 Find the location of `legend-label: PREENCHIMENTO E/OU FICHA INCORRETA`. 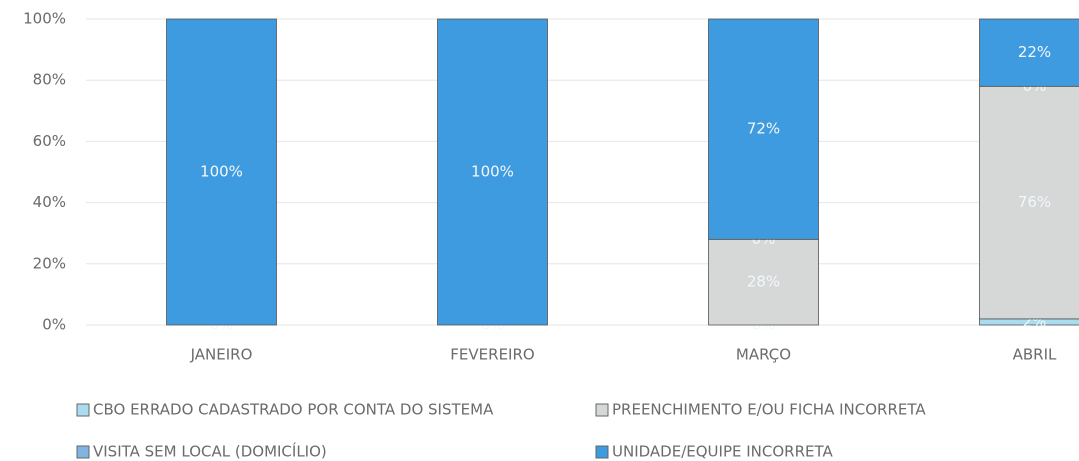

legend-label: PREENCHIMENTO E/OU FICHA INCORRETA is located at coordinates (769, 410).